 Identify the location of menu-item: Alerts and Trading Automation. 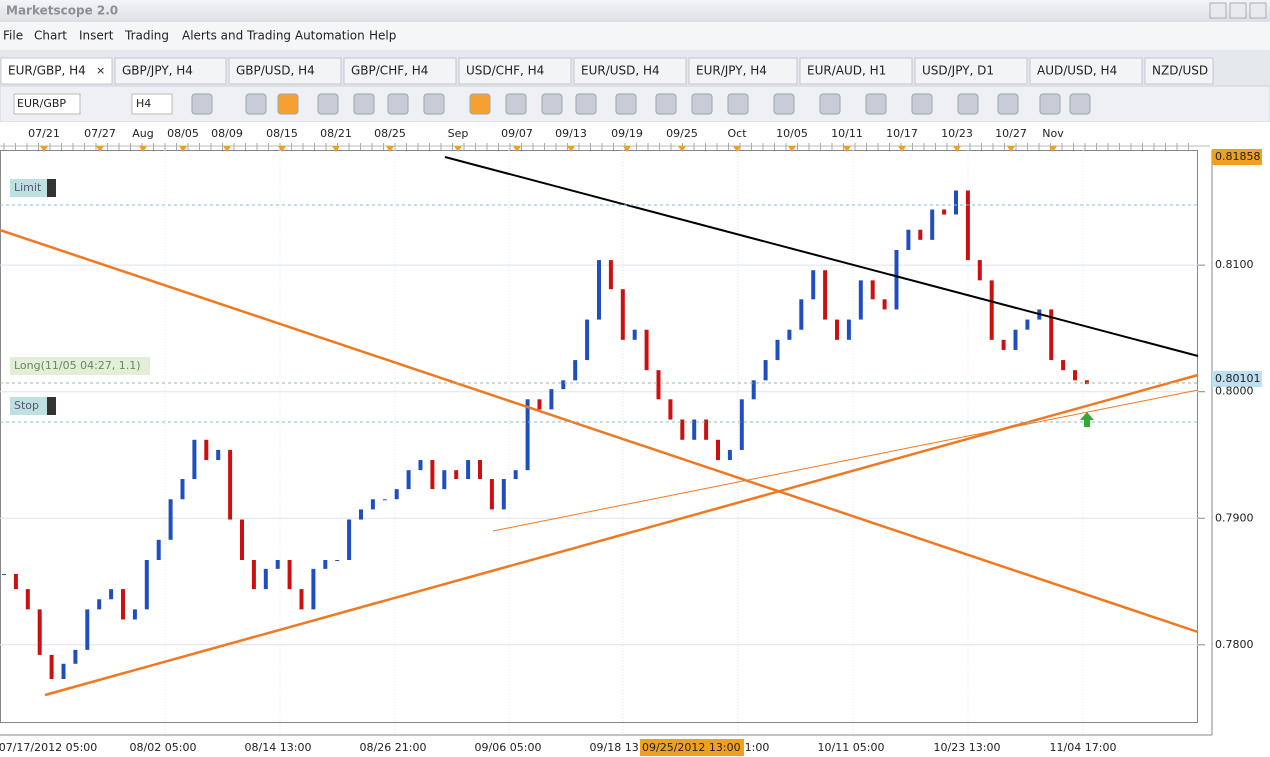
(273, 36).